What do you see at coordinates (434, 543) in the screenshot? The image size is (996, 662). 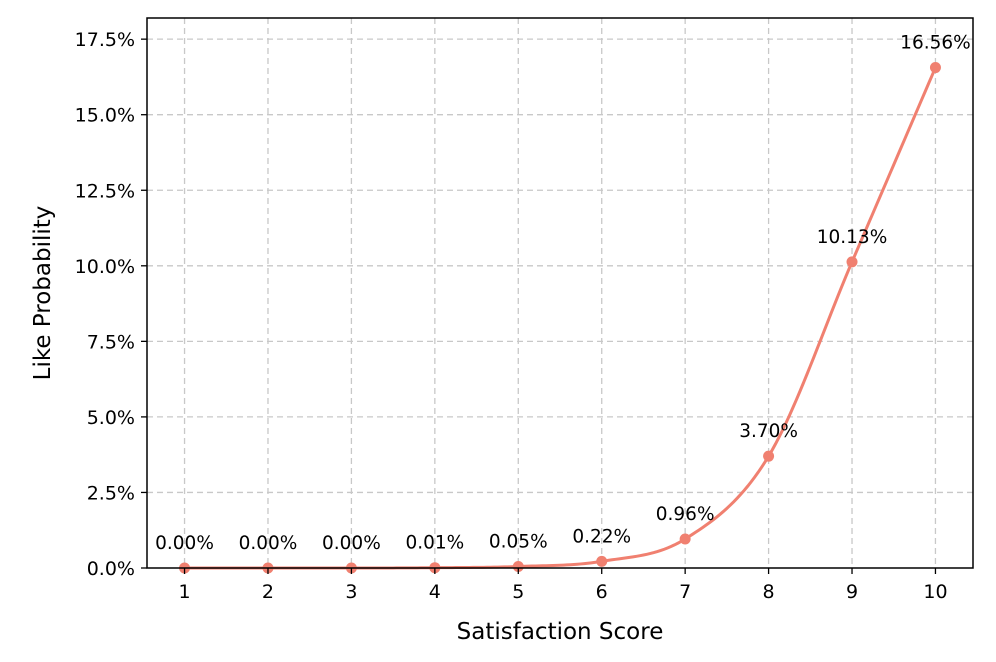 I see `data-label: 0.01%` at bounding box center [434, 543].